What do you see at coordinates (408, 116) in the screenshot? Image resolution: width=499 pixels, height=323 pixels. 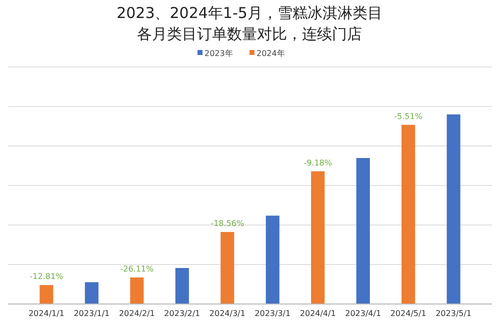 I see `annotation: -5.51%` at bounding box center [408, 116].